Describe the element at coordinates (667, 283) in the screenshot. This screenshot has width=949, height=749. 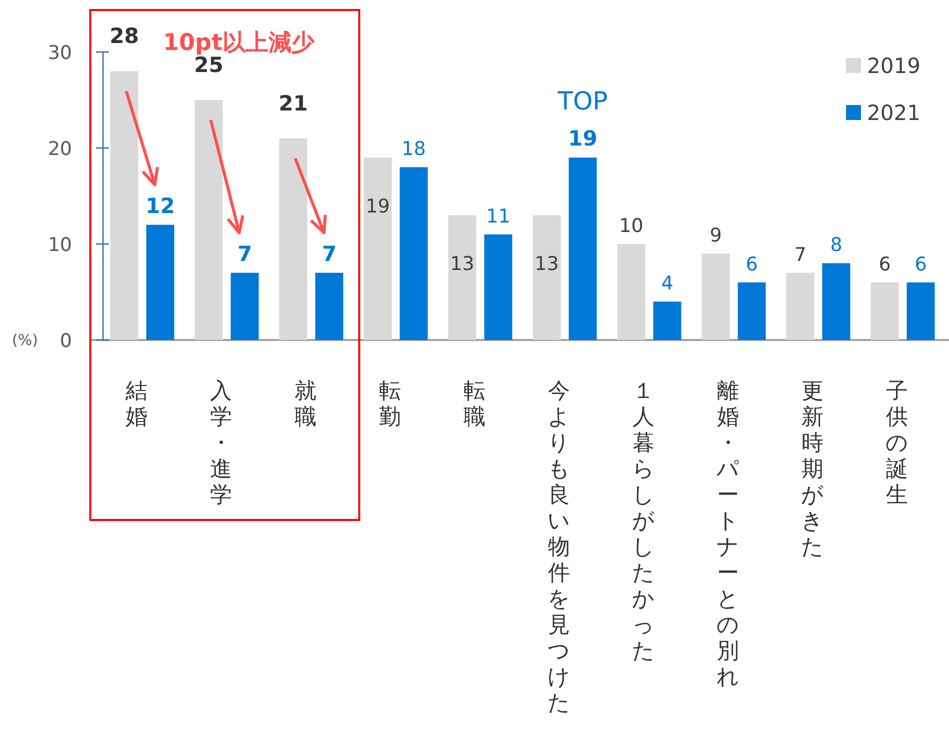
I see `data-label: 4` at that location.